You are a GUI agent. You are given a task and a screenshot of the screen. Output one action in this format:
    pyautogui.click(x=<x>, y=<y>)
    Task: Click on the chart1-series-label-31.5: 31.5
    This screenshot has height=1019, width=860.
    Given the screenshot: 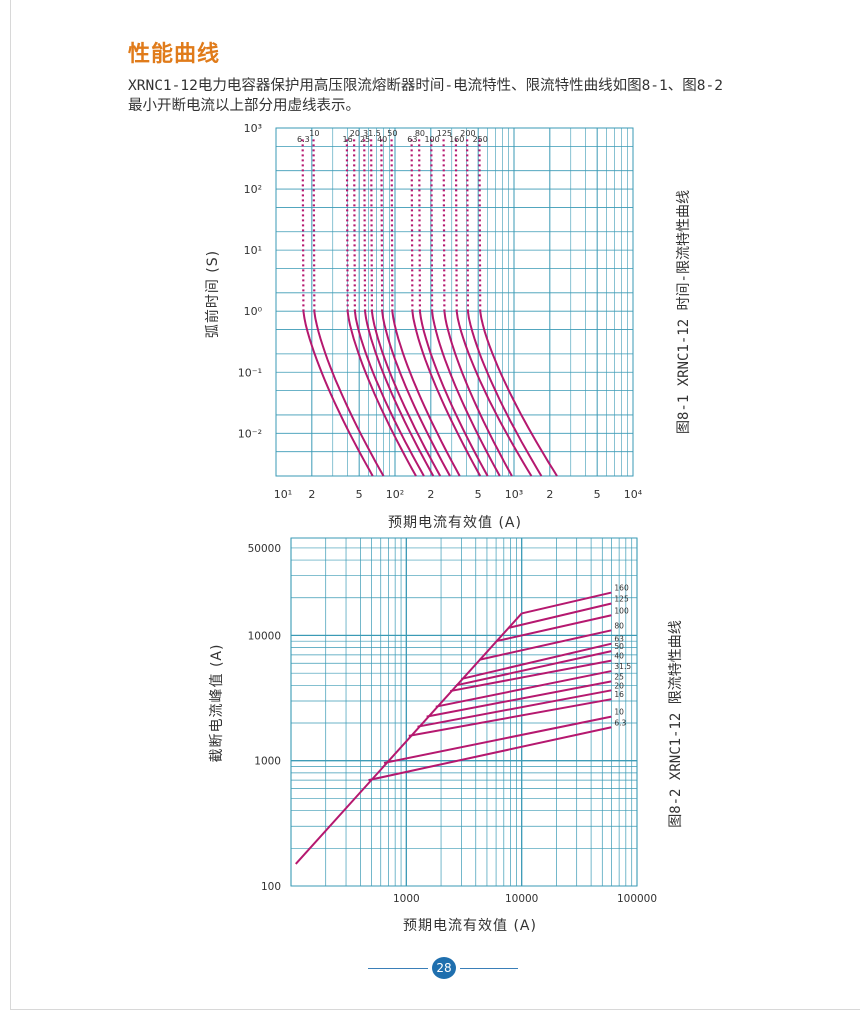 What is the action you would take?
    pyautogui.click(x=372, y=133)
    